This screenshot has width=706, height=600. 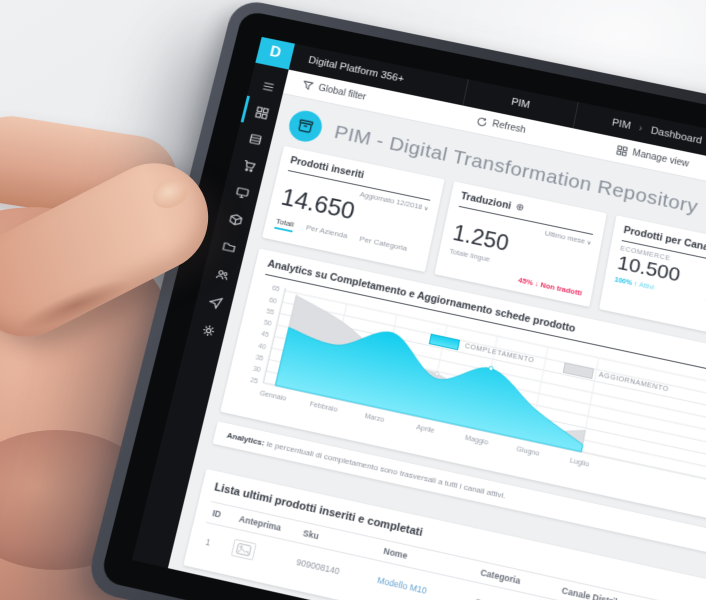 I want to click on svg-text: Gennaio, so click(x=273, y=395).